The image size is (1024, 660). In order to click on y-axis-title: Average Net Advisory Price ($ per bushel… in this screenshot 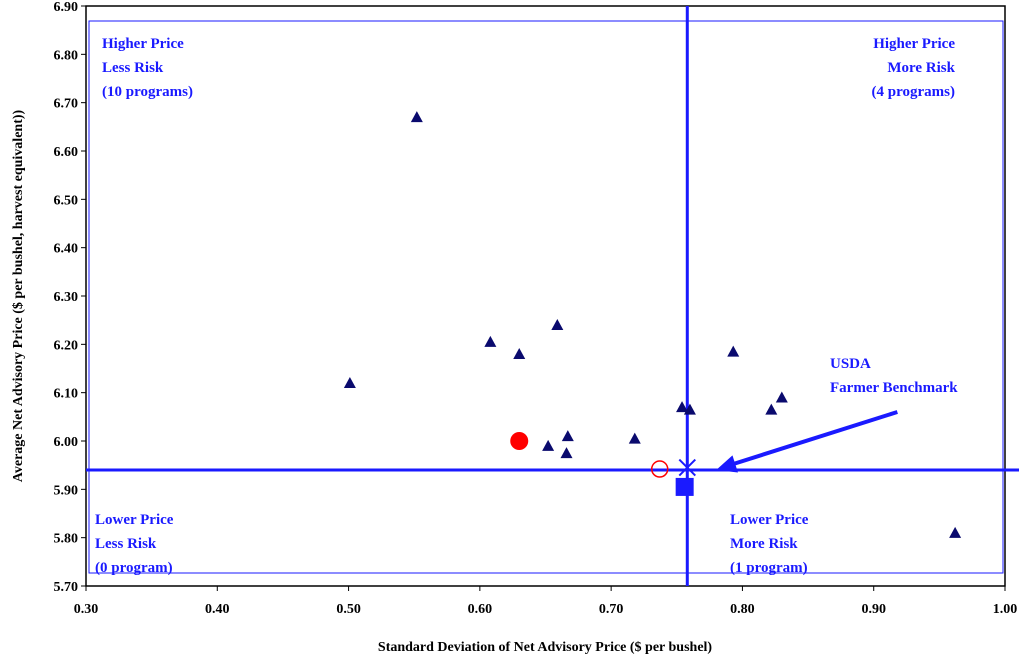, I will do `click(18, 295)`.